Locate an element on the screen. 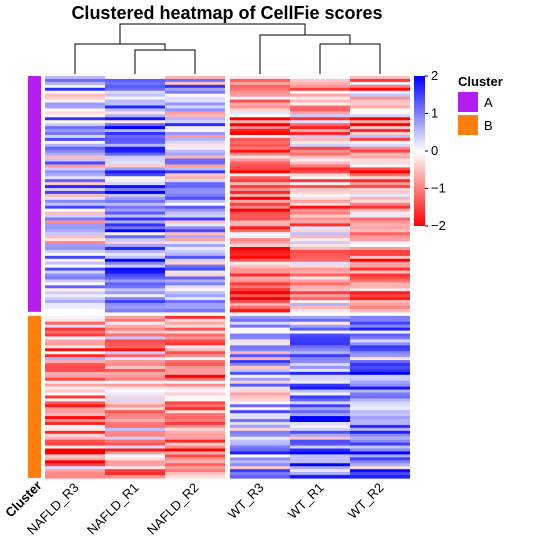 The image size is (550, 550). colorbar-tick-label: 1 is located at coordinates (434, 113).